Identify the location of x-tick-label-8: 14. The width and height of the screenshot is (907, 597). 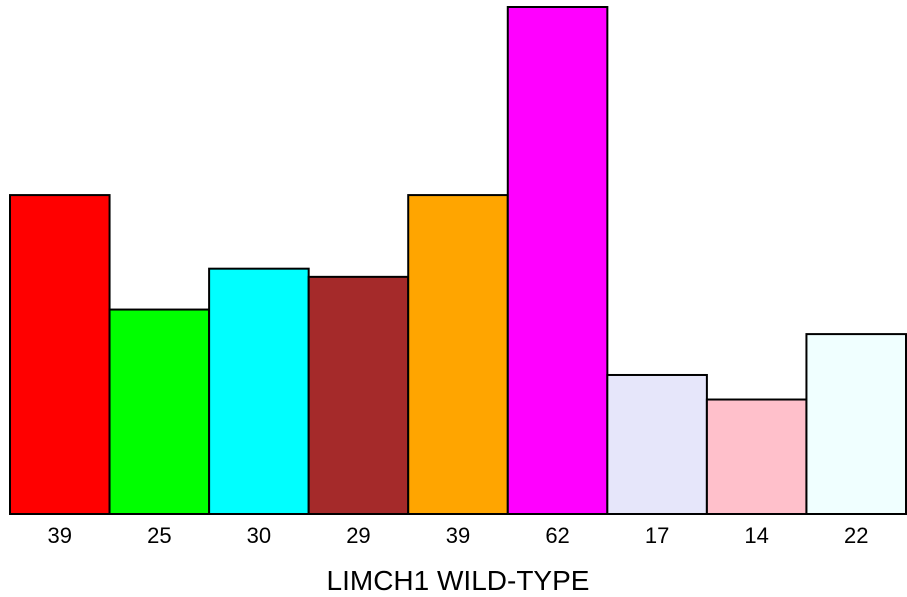
(756, 535).